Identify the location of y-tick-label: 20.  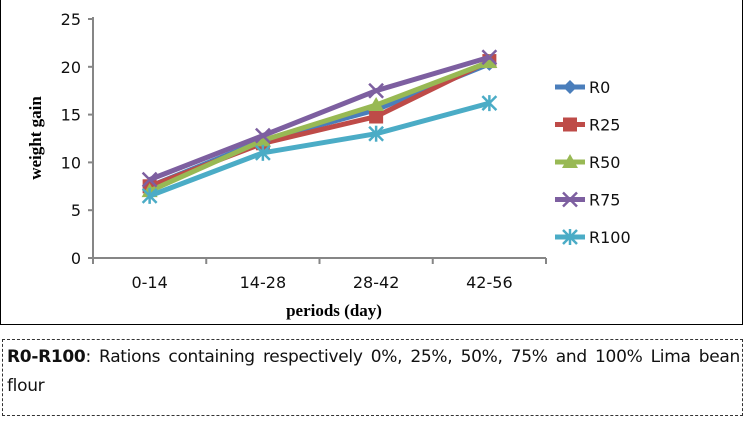
(71, 67).